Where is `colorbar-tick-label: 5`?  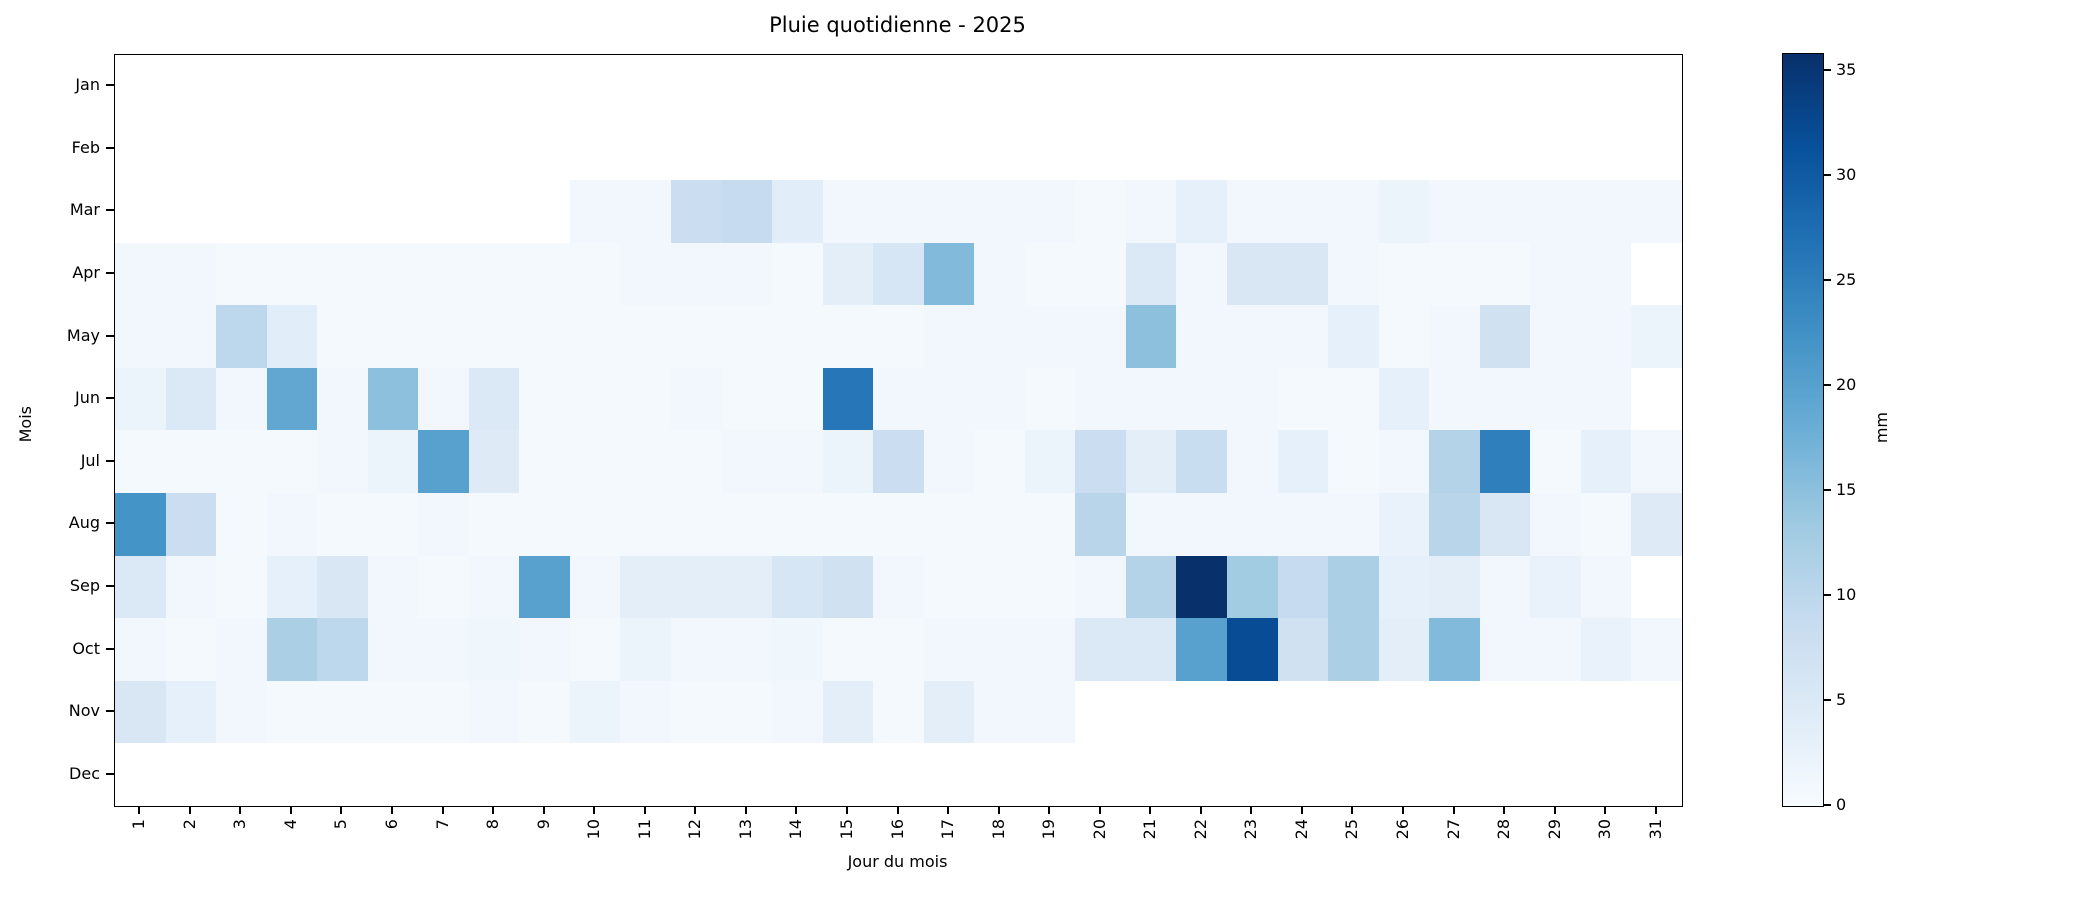 colorbar-tick-label: 5 is located at coordinates (1841, 699).